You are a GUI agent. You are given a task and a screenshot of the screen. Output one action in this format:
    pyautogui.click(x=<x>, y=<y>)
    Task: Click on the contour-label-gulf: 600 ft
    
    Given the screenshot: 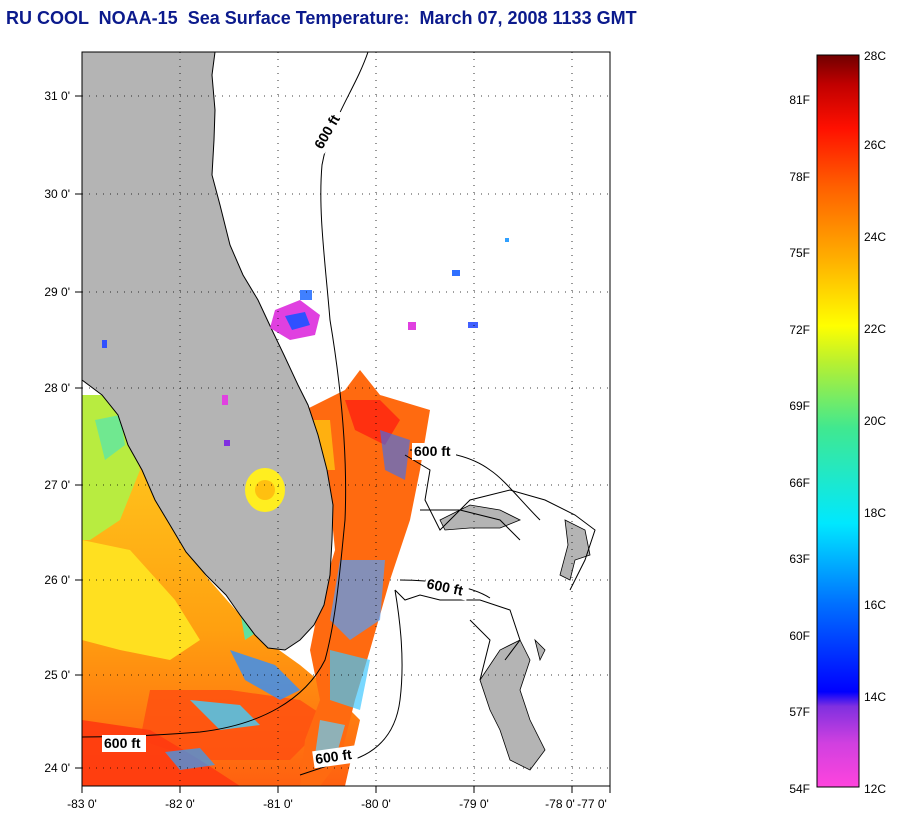 What is the action you would take?
    pyautogui.click(x=122, y=743)
    